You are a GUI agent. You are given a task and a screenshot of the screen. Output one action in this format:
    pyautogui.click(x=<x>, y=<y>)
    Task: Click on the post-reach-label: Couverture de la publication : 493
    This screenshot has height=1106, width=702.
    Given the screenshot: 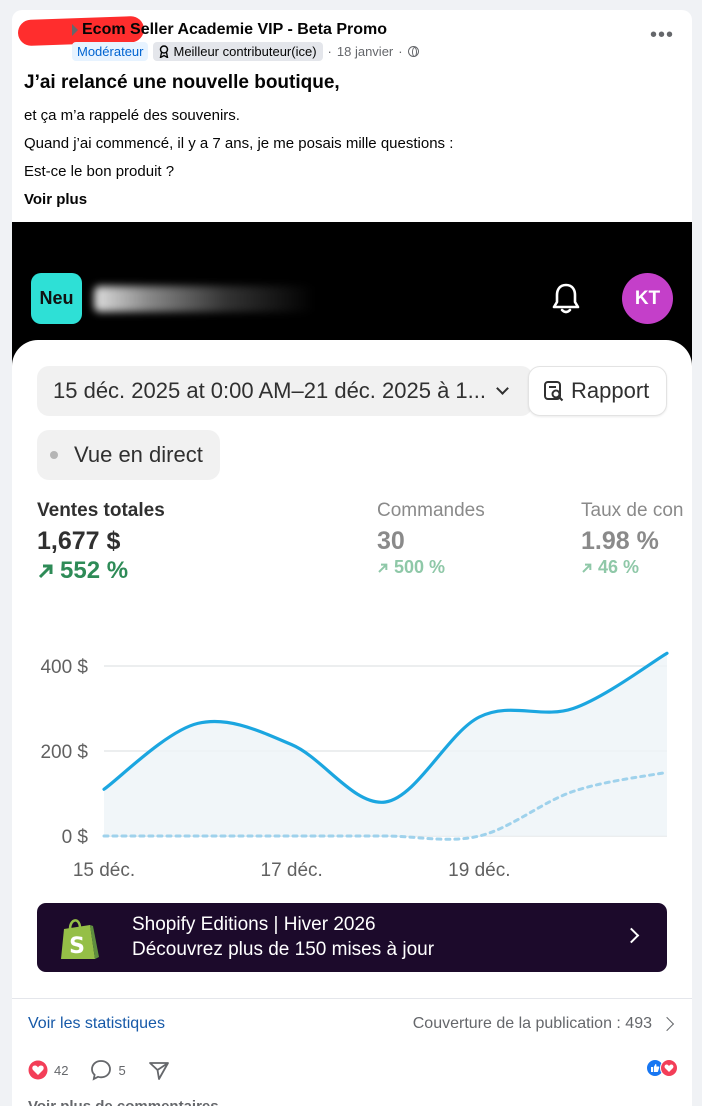 What is the action you would take?
    pyautogui.click(x=532, y=1023)
    